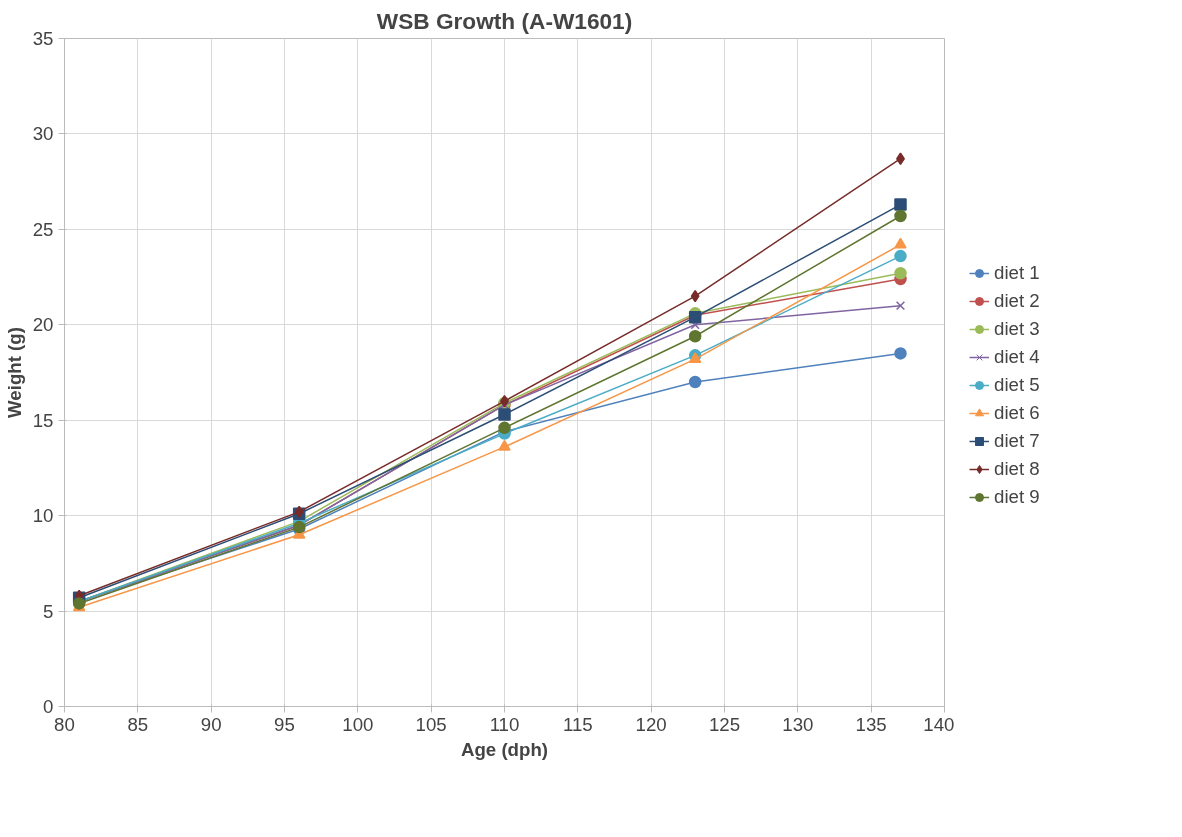 Image resolution: width=1182 pixels, height=837 pixels. I want to click on x-tick-label: 130, so click(798, 724).